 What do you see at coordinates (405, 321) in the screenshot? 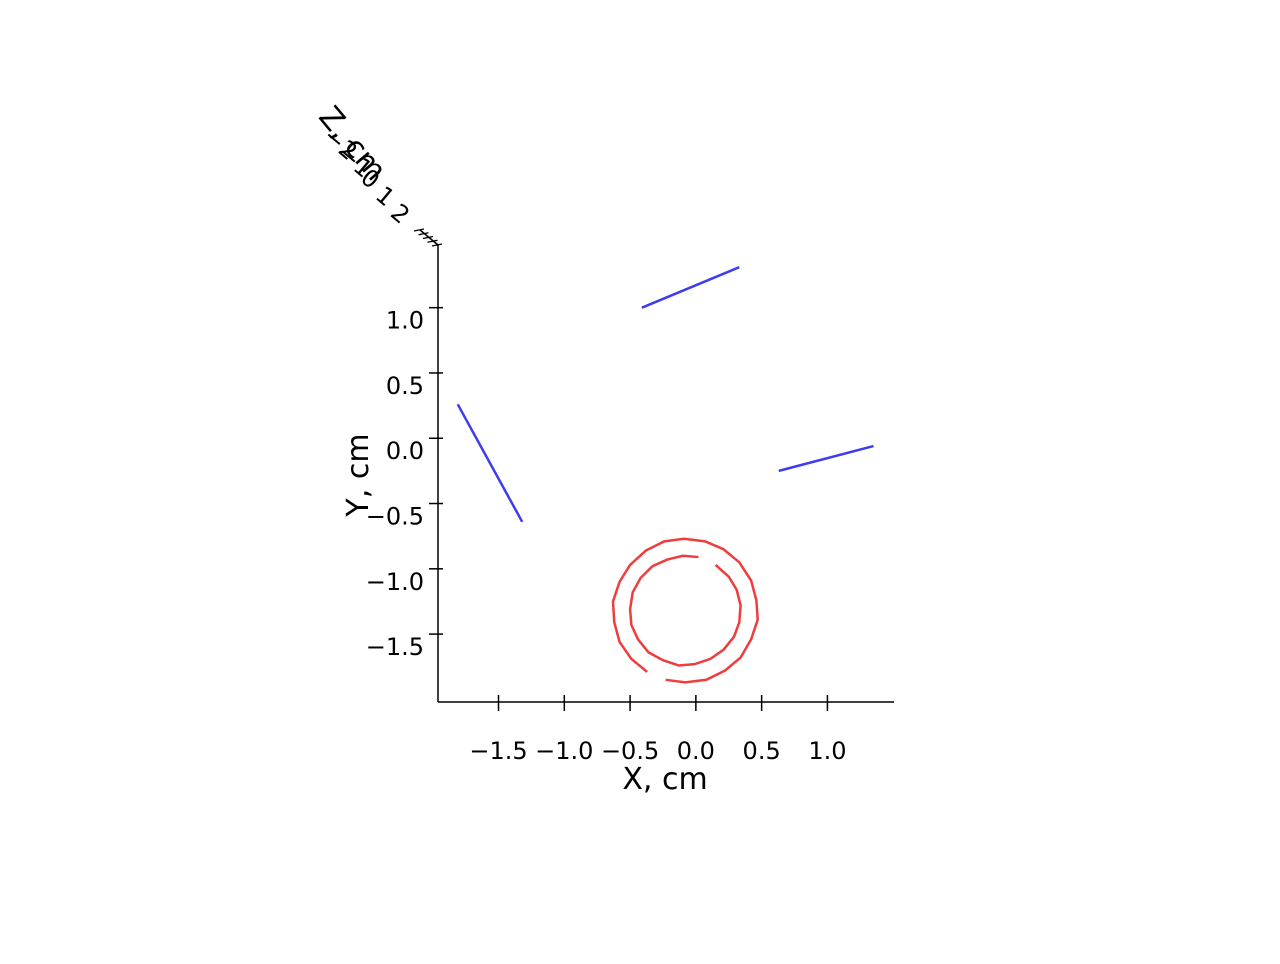
I see `y-tick-label: 1.0` at bounding box center [405, 321].